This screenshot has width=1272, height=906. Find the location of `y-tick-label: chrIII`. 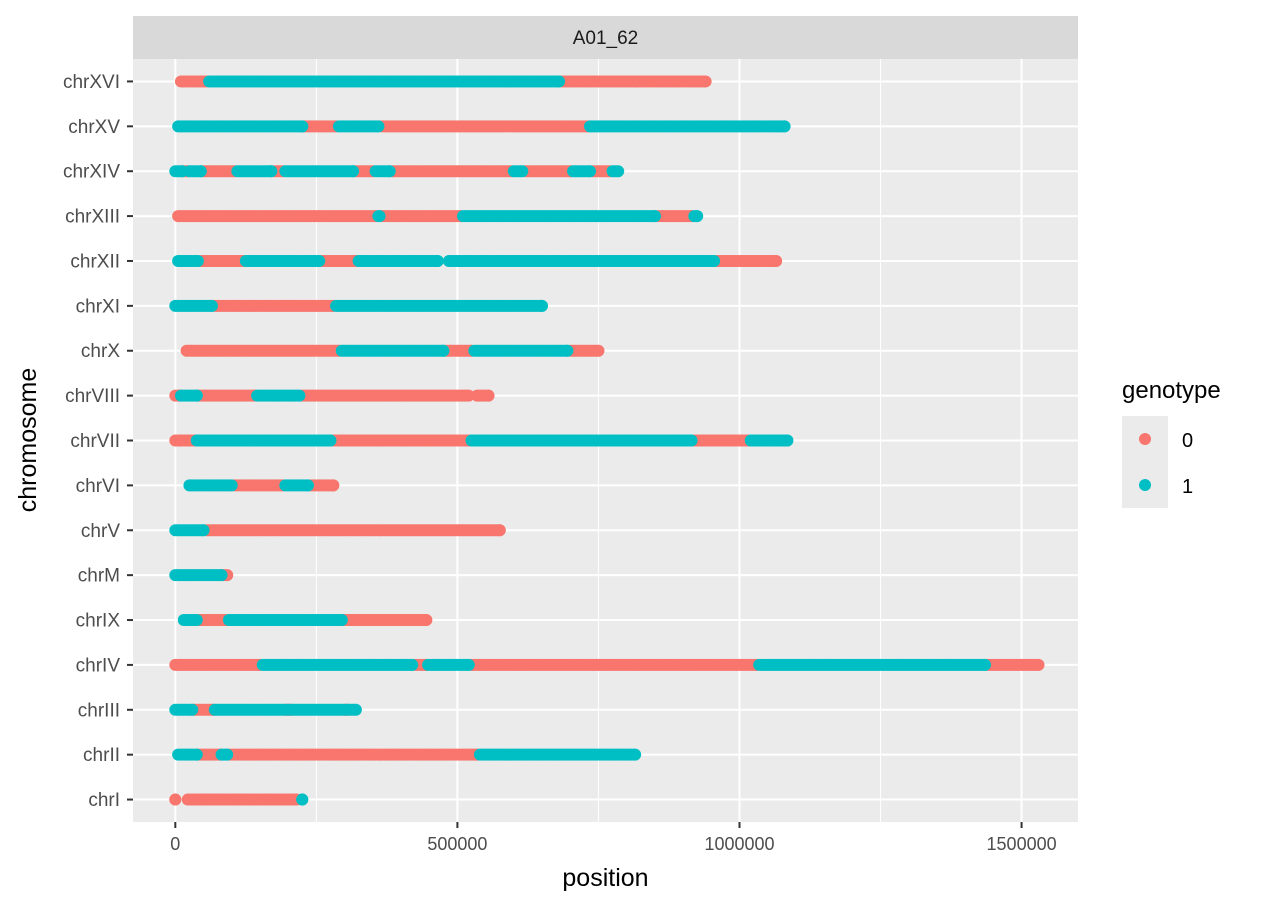

y-tick-label: chrIII is located at coordinates (99, 710).